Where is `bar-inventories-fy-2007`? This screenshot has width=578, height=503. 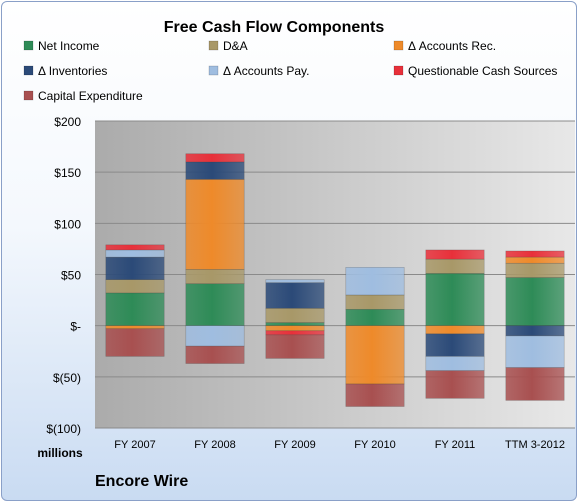
bar-inventories-fy-2007 is located at coordinates (135, 268).